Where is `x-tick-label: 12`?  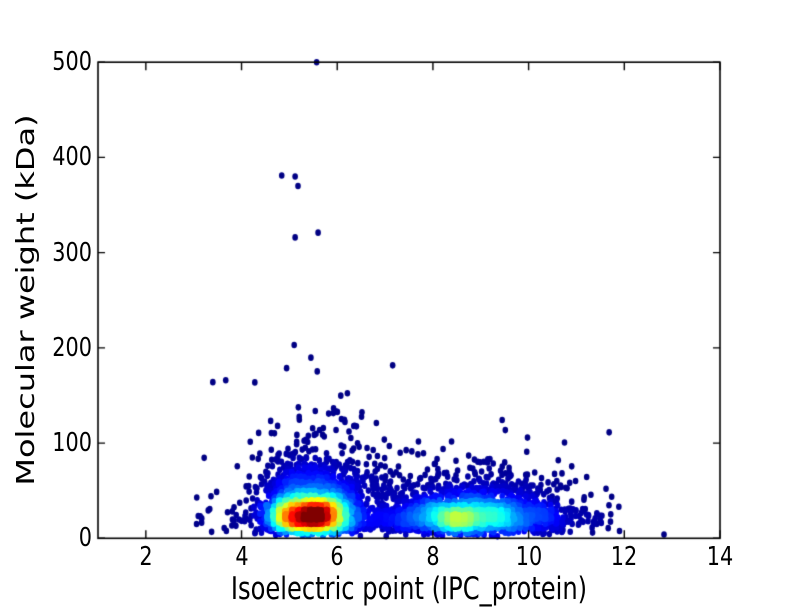
x-tick-label: 12 is located at coordinates (624, 557).